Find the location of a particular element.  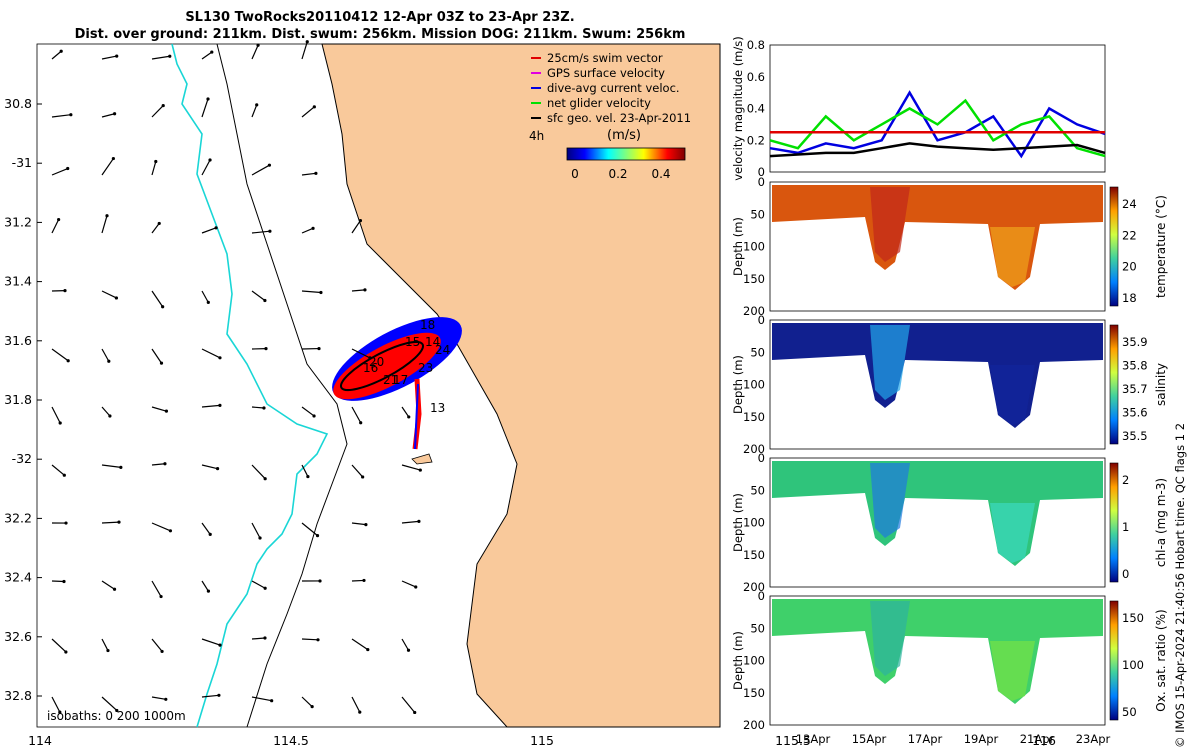

lon-tick-label: 114.5 is located at coordinates (291, 740).